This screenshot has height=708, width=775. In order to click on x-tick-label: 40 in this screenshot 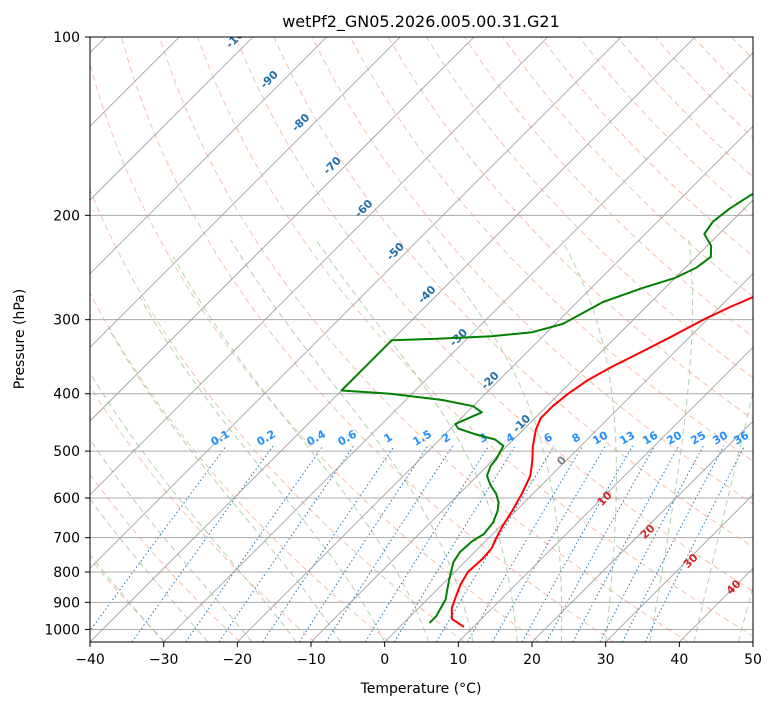, I will do `click(679, 660)`.